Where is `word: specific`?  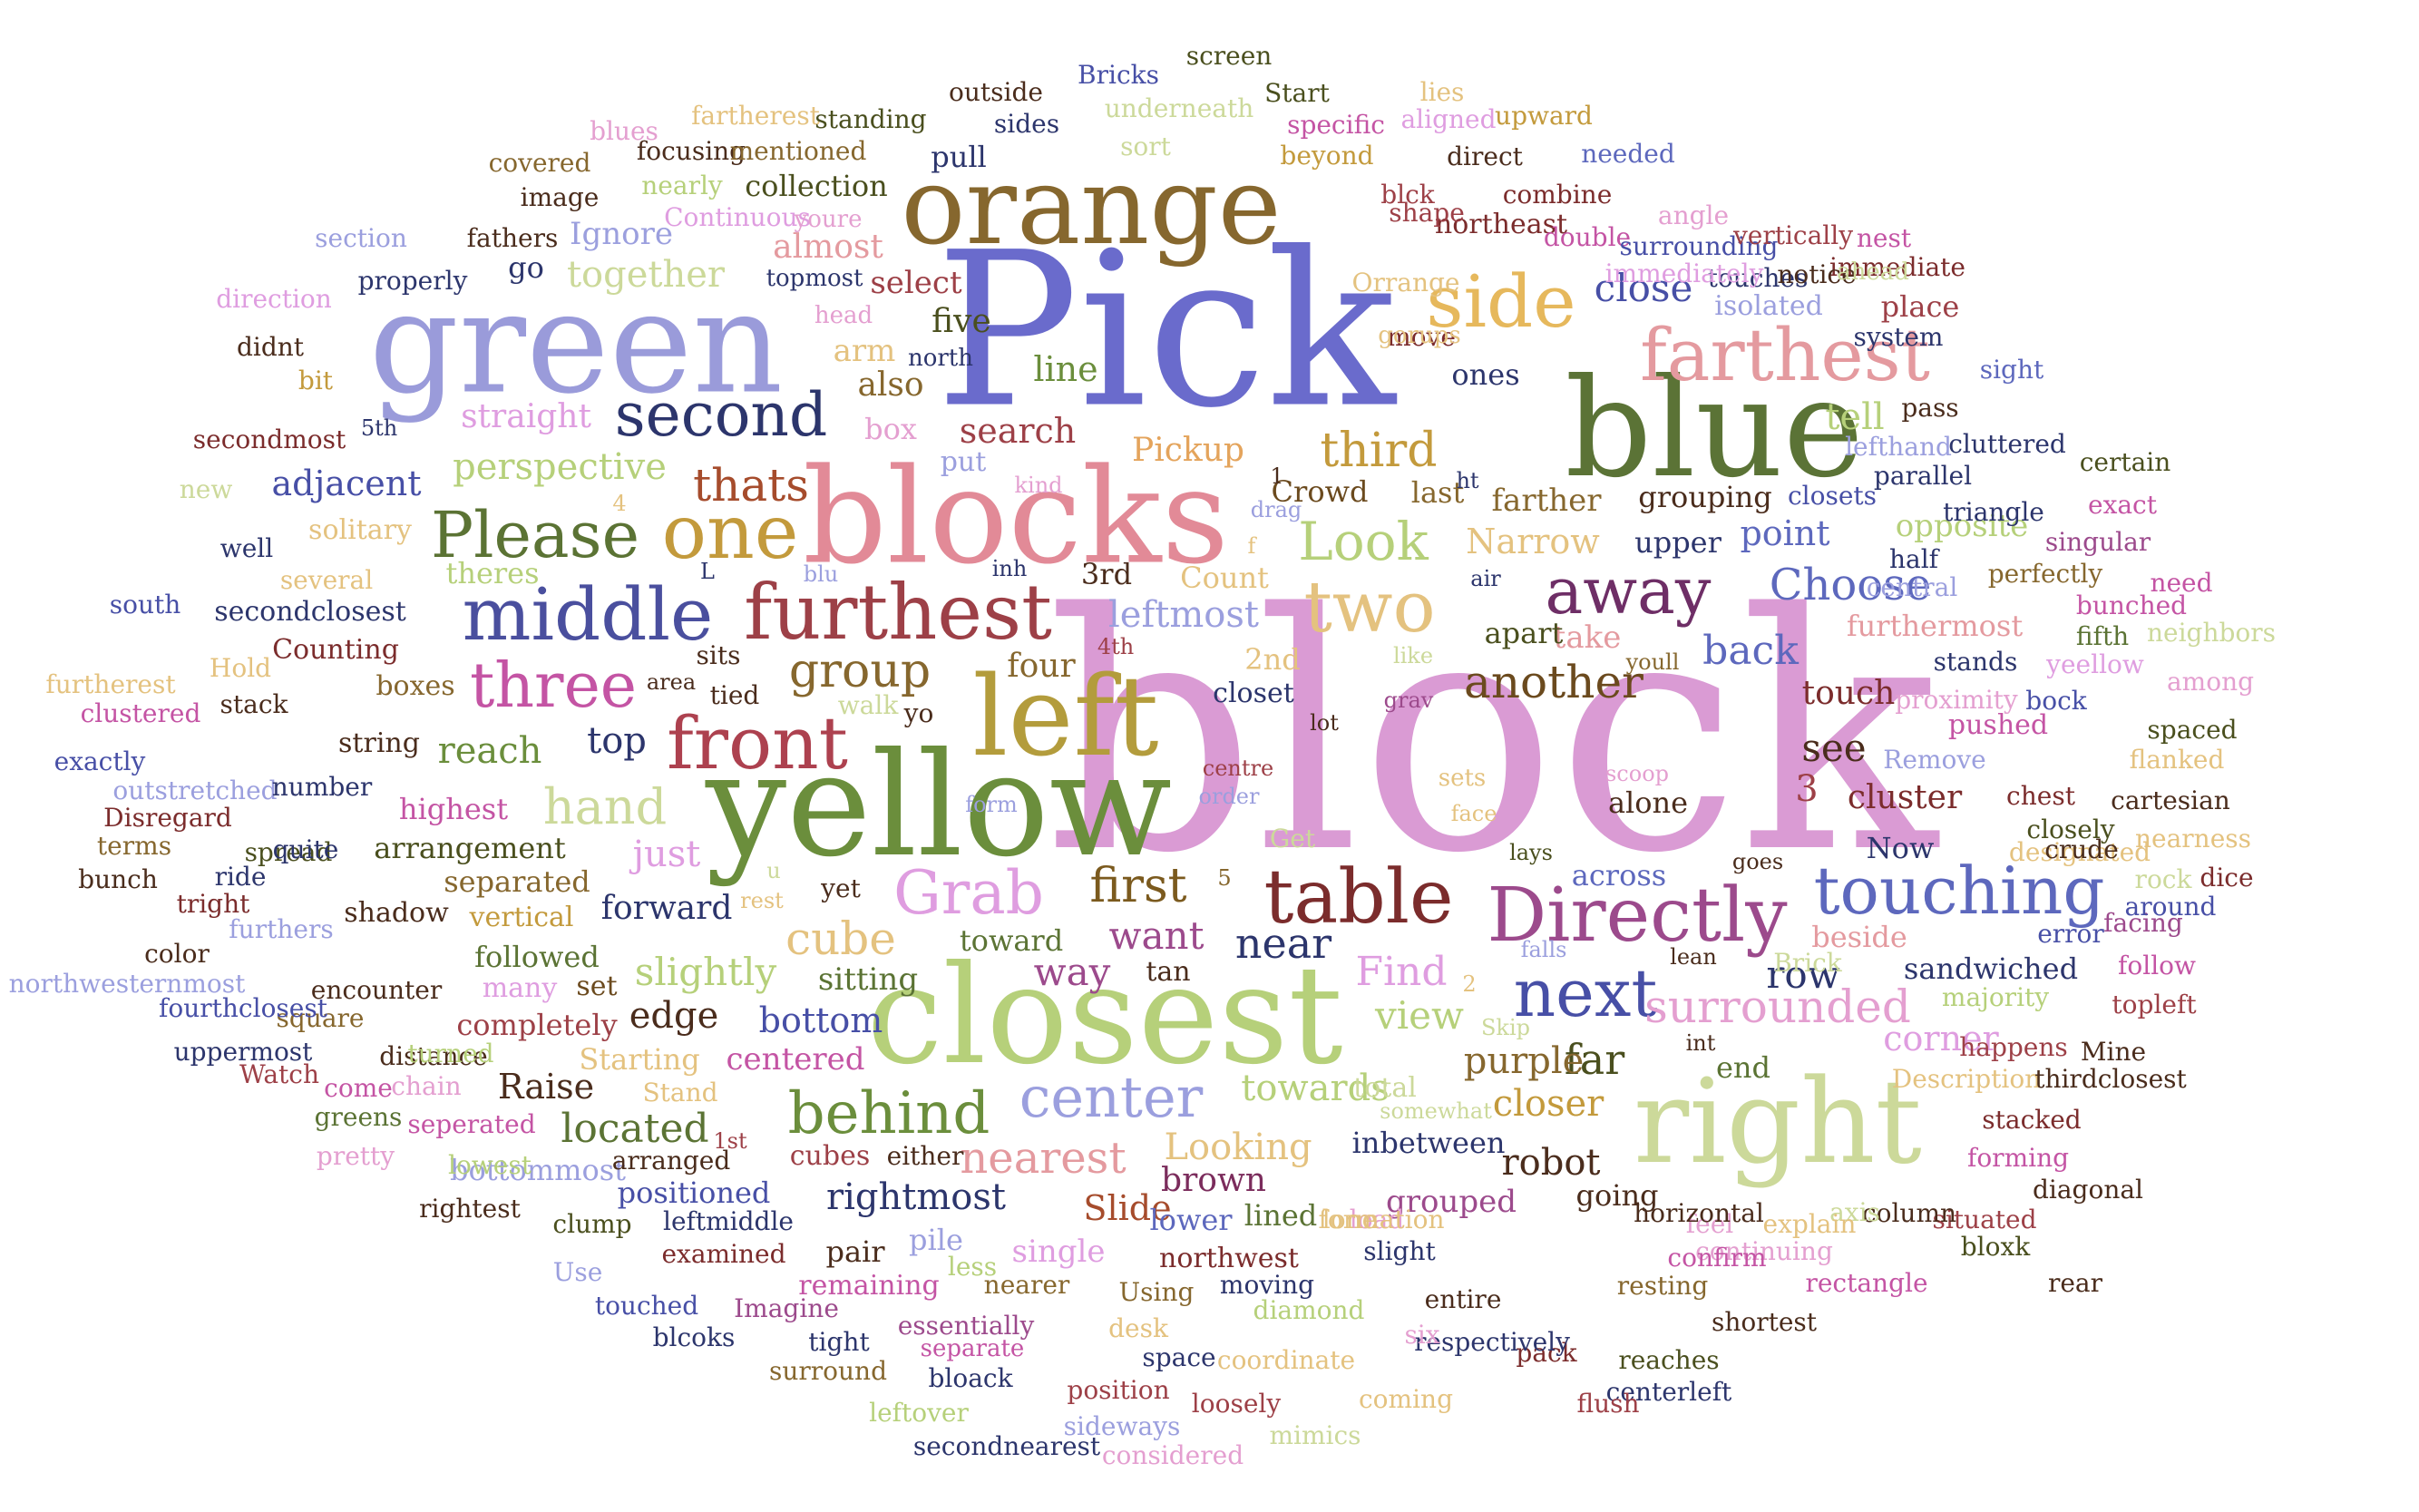
word: specific is located at coordinates (1336, 125).